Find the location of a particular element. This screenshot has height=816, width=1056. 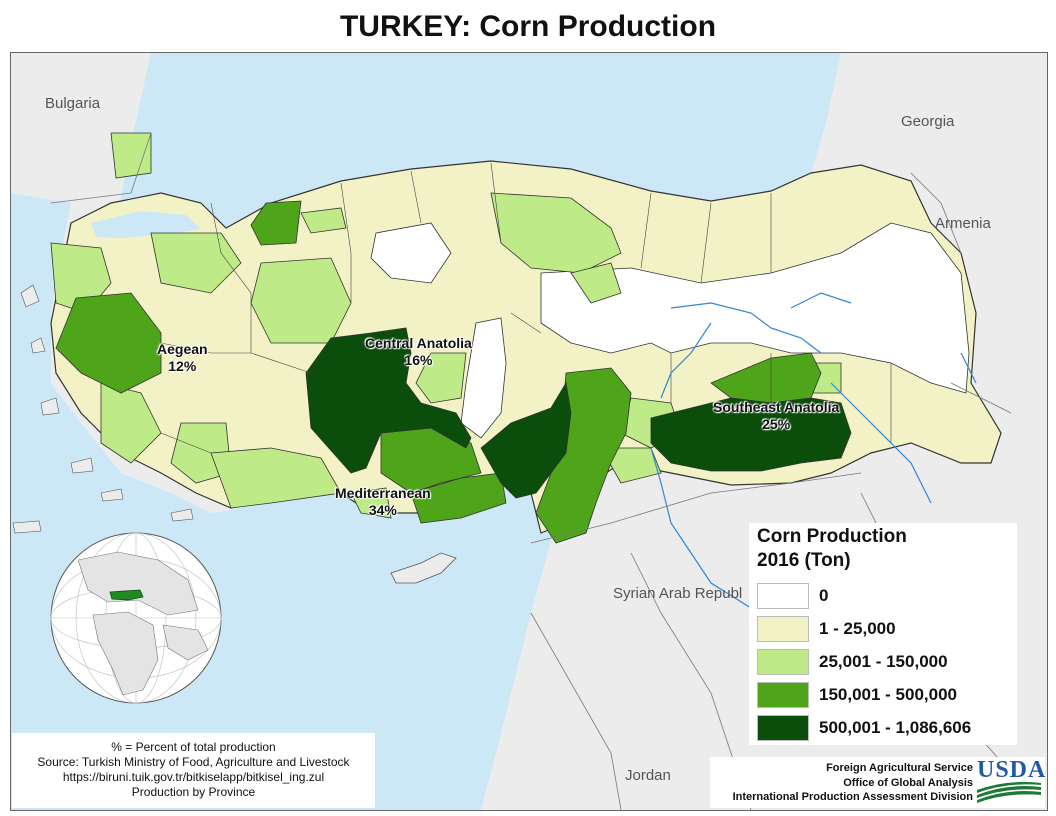

map-title: TURKEY: Corn Production is located at coordinates (528, 26).